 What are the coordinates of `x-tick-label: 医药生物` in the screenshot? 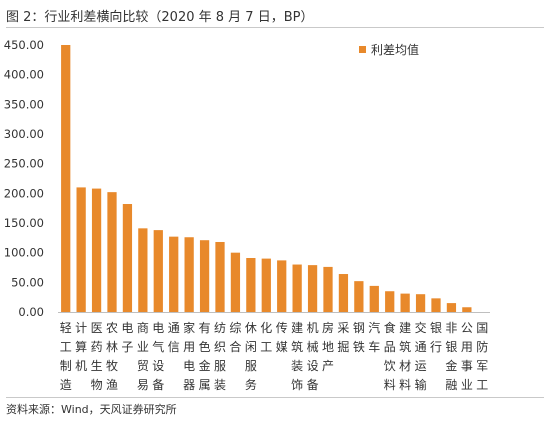 It's located at (97, 356).